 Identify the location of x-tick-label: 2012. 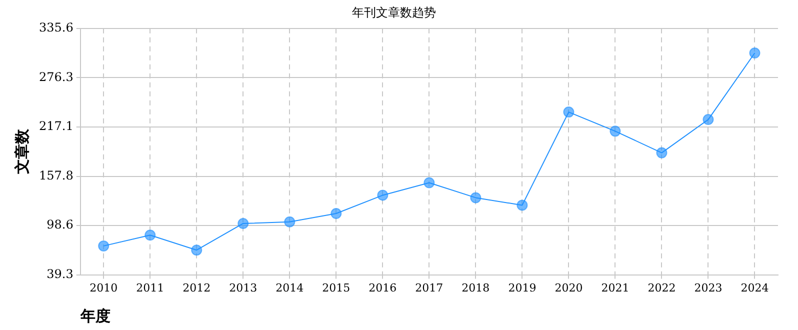
(196, 287).